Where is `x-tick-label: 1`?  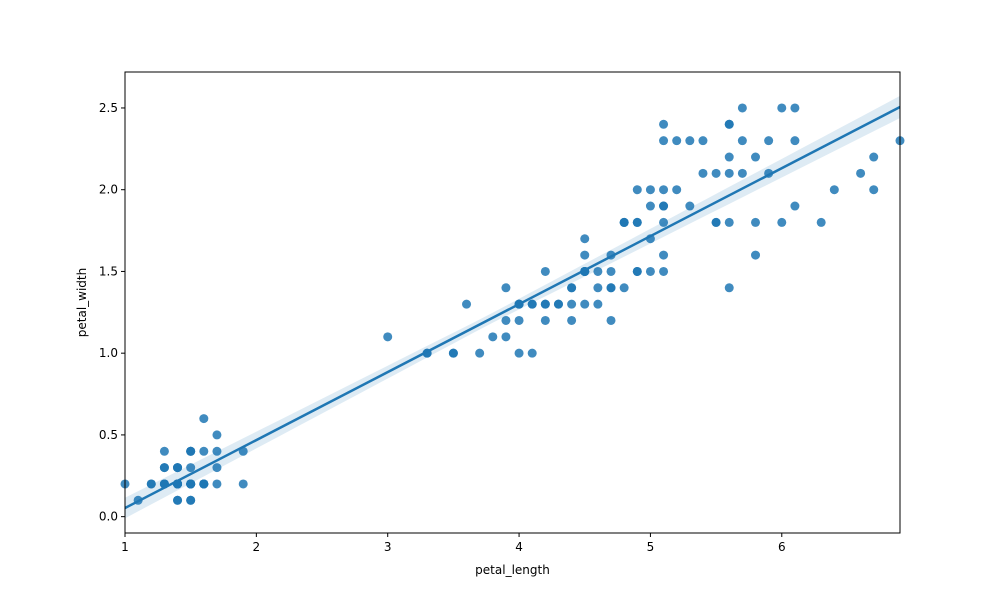 x-tick-label: 1 is located at coordinates (125, 547).